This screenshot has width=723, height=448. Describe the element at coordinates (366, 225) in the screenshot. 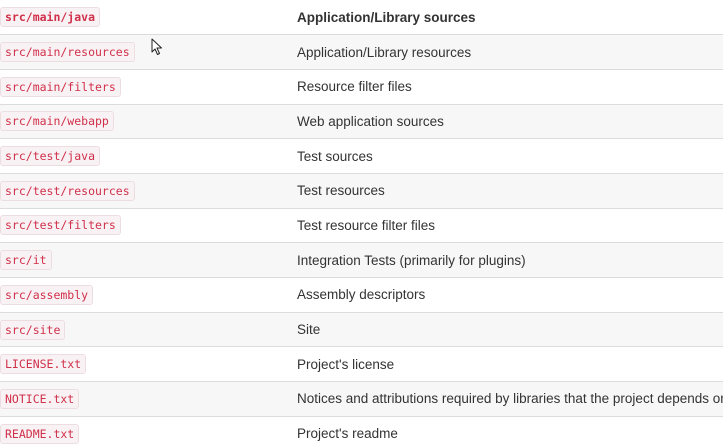

I see `description-cell: Test resource filter files` at that location.